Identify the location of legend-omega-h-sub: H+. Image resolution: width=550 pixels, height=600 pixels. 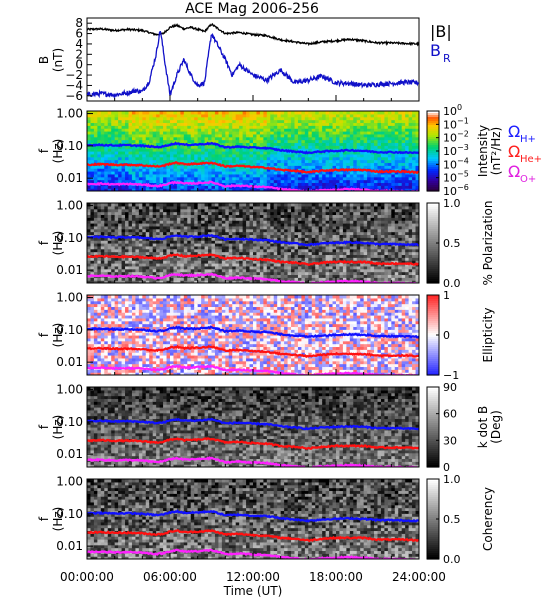
(528, 139).